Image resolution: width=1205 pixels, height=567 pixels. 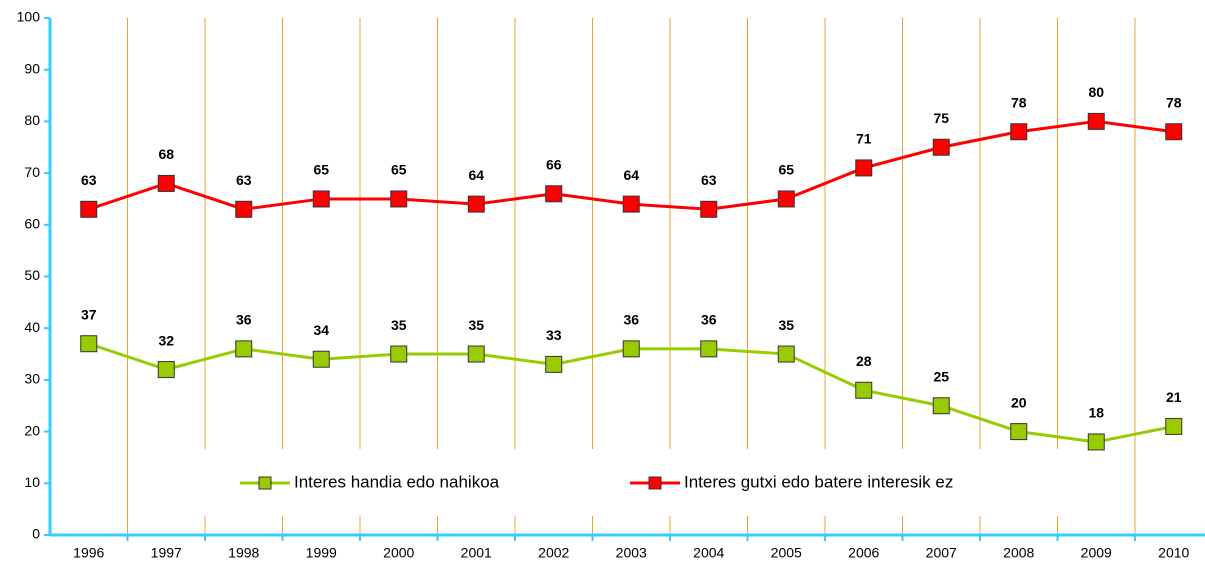 What do you see at coordinates (1096, 92) in the screenshot?
I see `value-label: 80` at bounding box center [1096, 92].